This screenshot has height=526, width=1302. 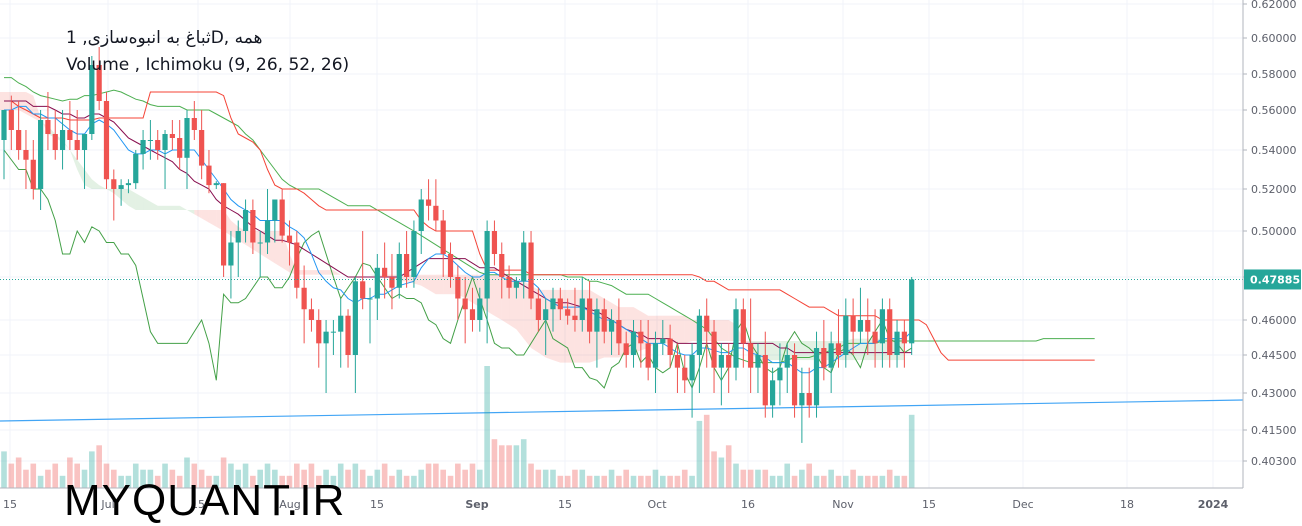 What do you see at coordinates (1275, 279) in the screenshot?
I see `last-price-label: 0.47885` at bounding box center [1275, 279].